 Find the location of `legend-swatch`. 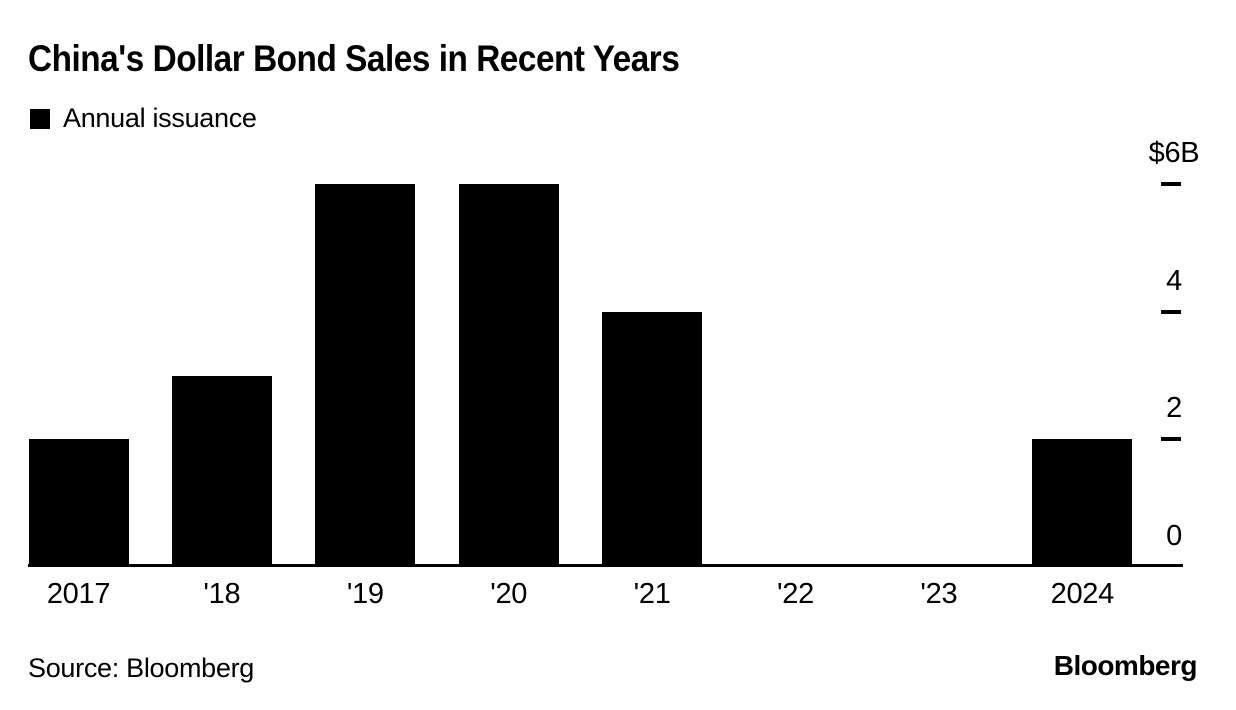

legend-swatch is located at coordinates (40, 118).